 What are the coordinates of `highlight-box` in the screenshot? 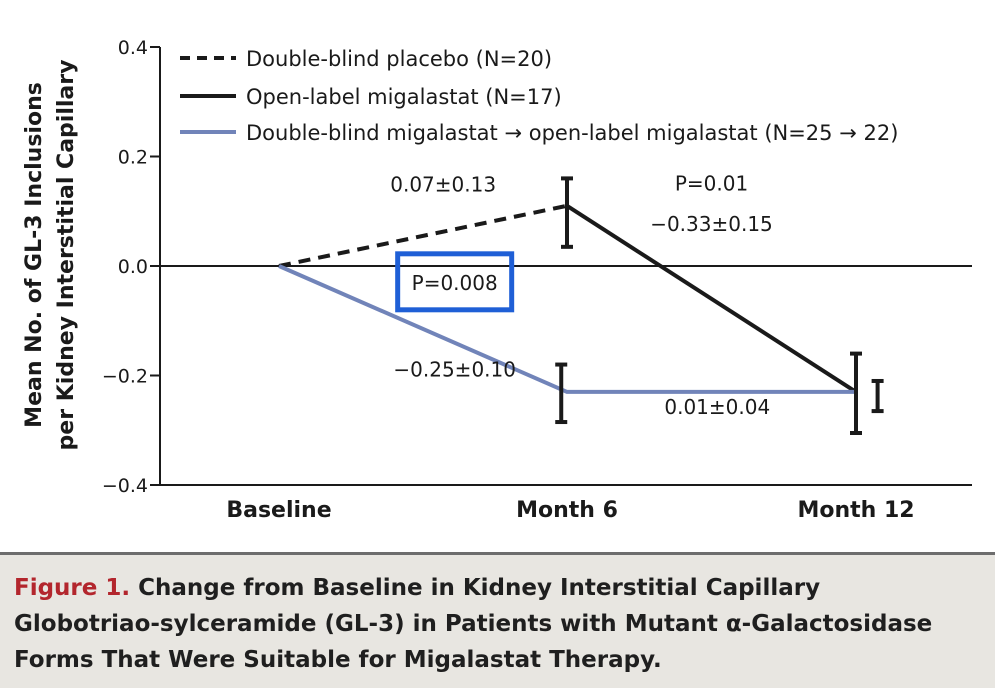 It's located at (455, 282).